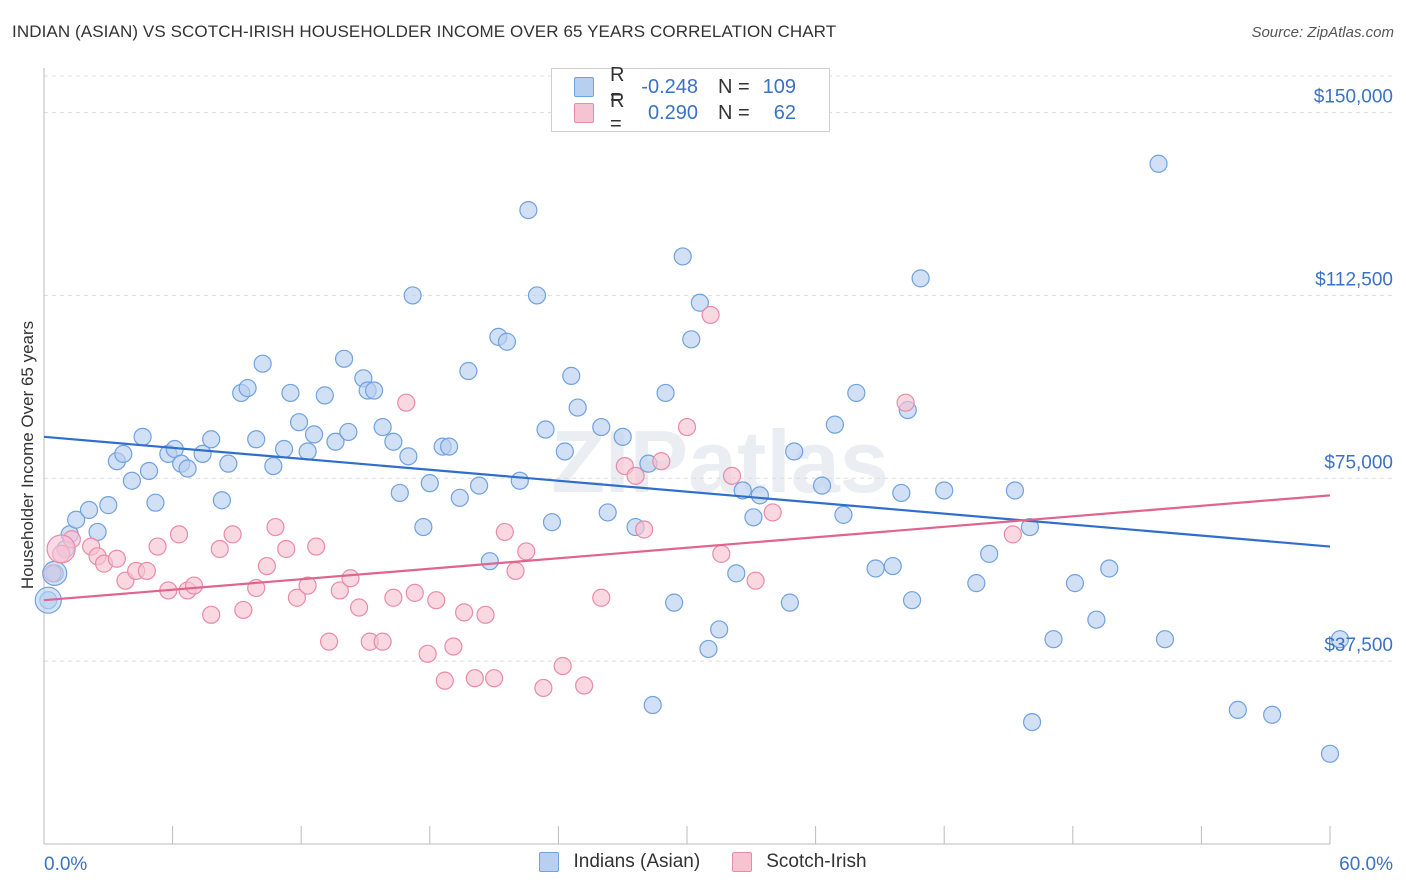 The image size is (1406, 892). Describe the element at coordinates (584, 87) in the screenshot. I see `legend-swatch-blue` at that location.